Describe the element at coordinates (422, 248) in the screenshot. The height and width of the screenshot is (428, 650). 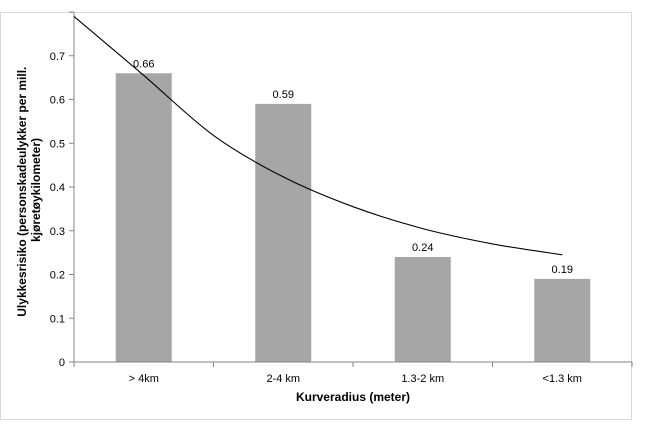
I see `data-label: 0.24` at that location.